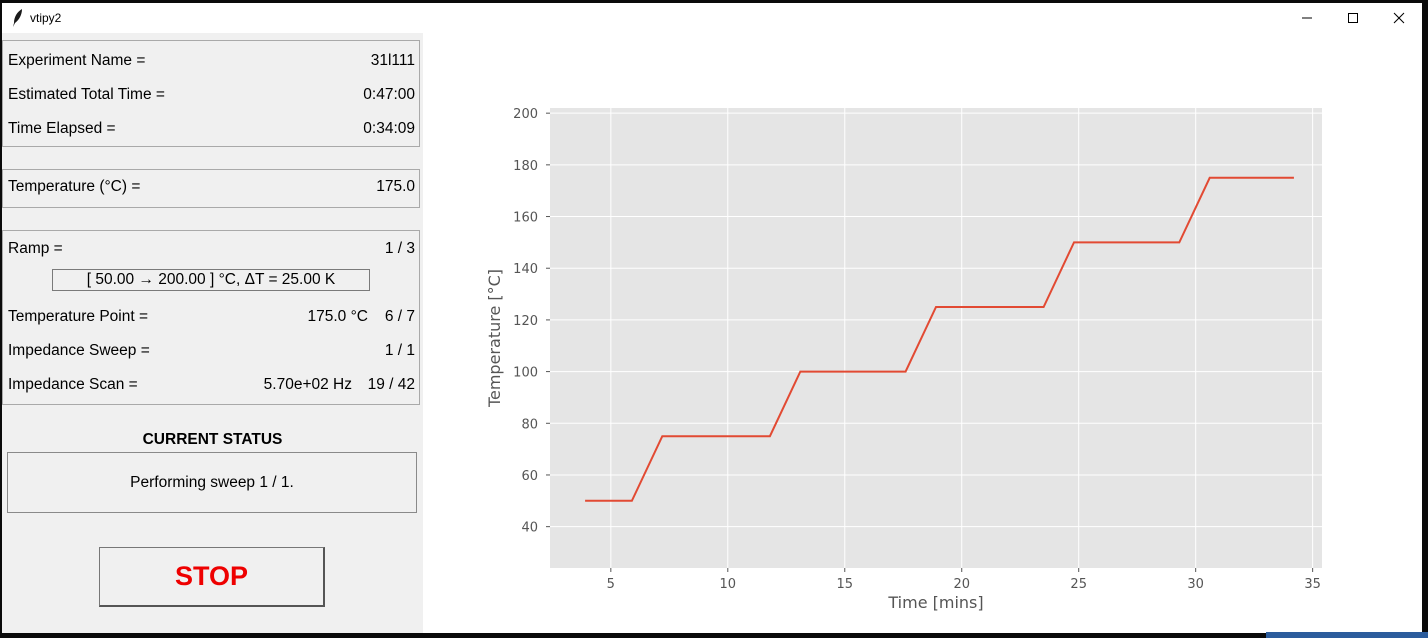  What do you see at coordinates (307, 384) in the screenshot?
I see `impedance-scan-frequency: 5.70e+02 Hz` at bounding box center [307, 384].